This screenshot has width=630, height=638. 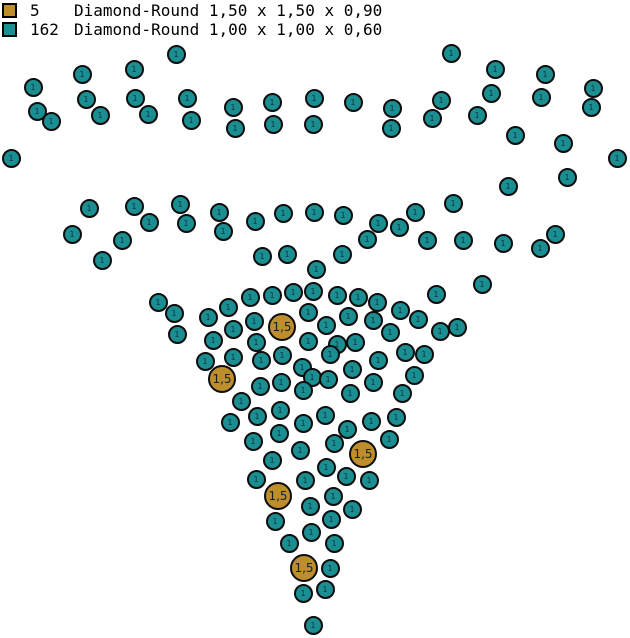 What do you see at coordinates (191, 29) in the screenshot?
I see `legend-row-small-stone: 162 Diamond-Round 1,00 x 1,00 x 0,60` at bounding box center [191, 29].